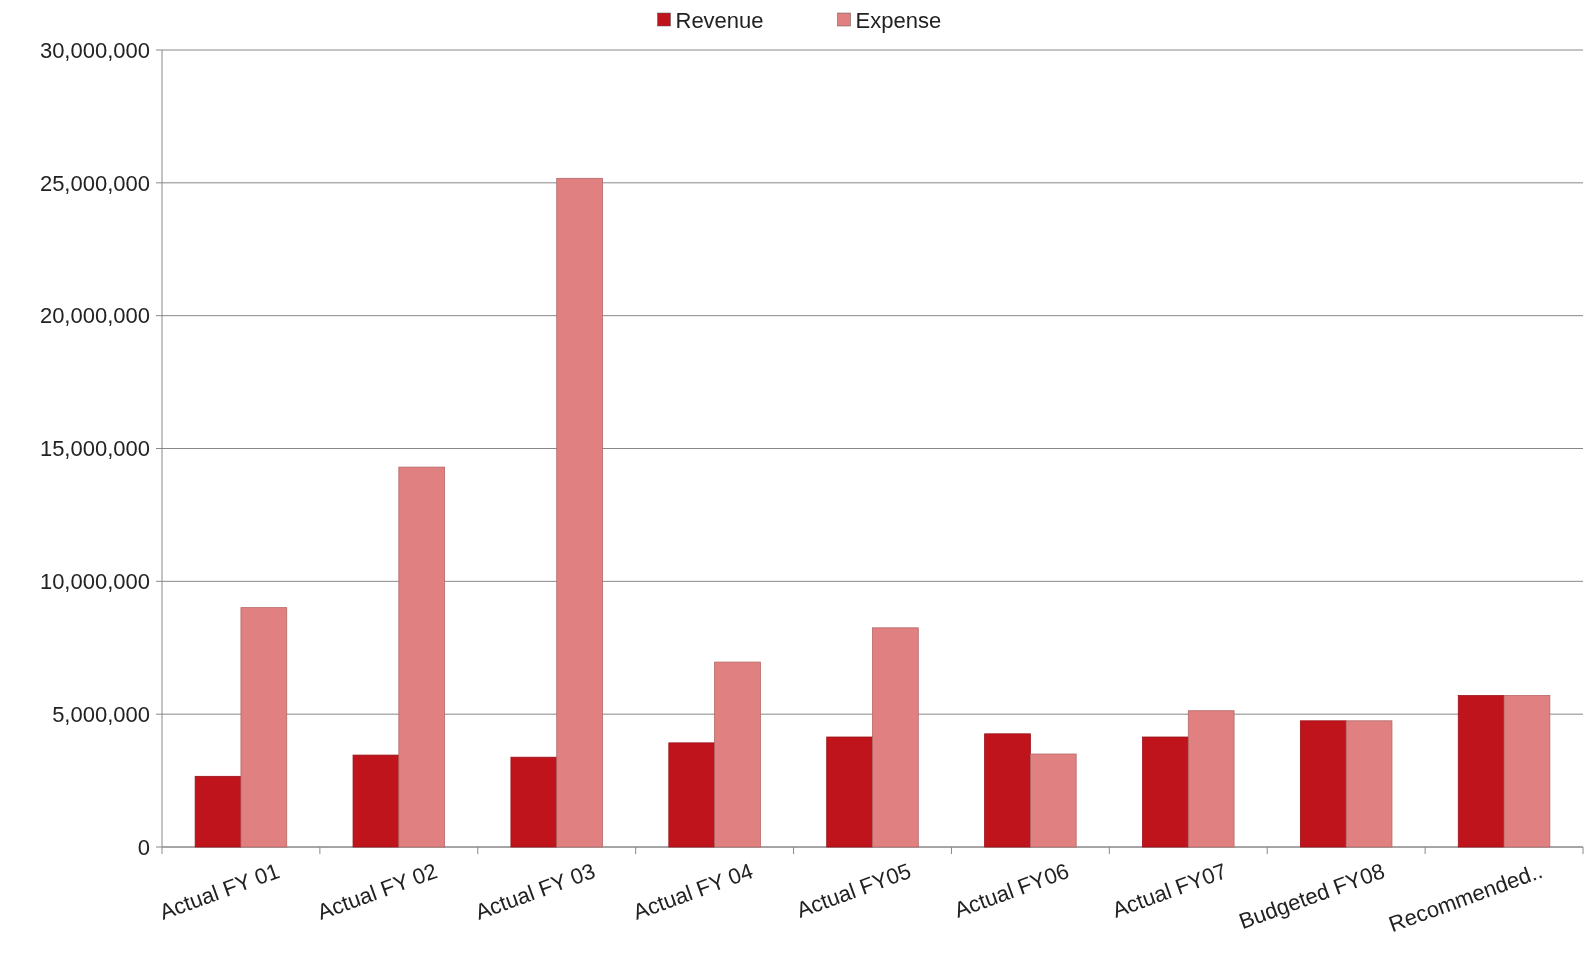 The image size is (1585, 959). Describe the element at coordinates (377, 891) in the screenshot. I see `x-tick-label: Actual FY 02` at that location.